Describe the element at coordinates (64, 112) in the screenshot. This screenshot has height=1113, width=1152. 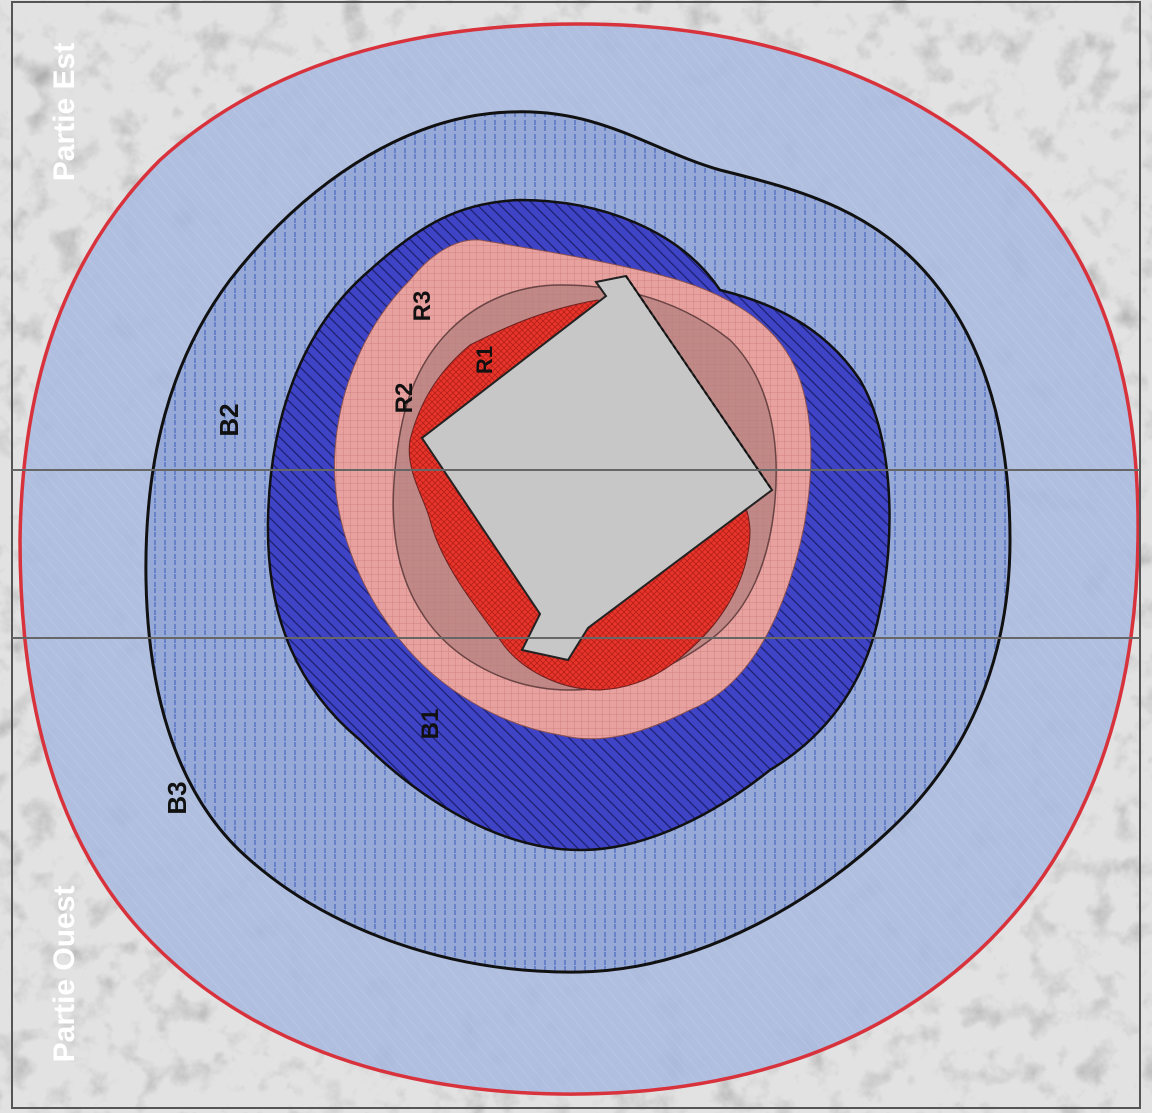
I see `label-partie-est: Partie Est` at that location.